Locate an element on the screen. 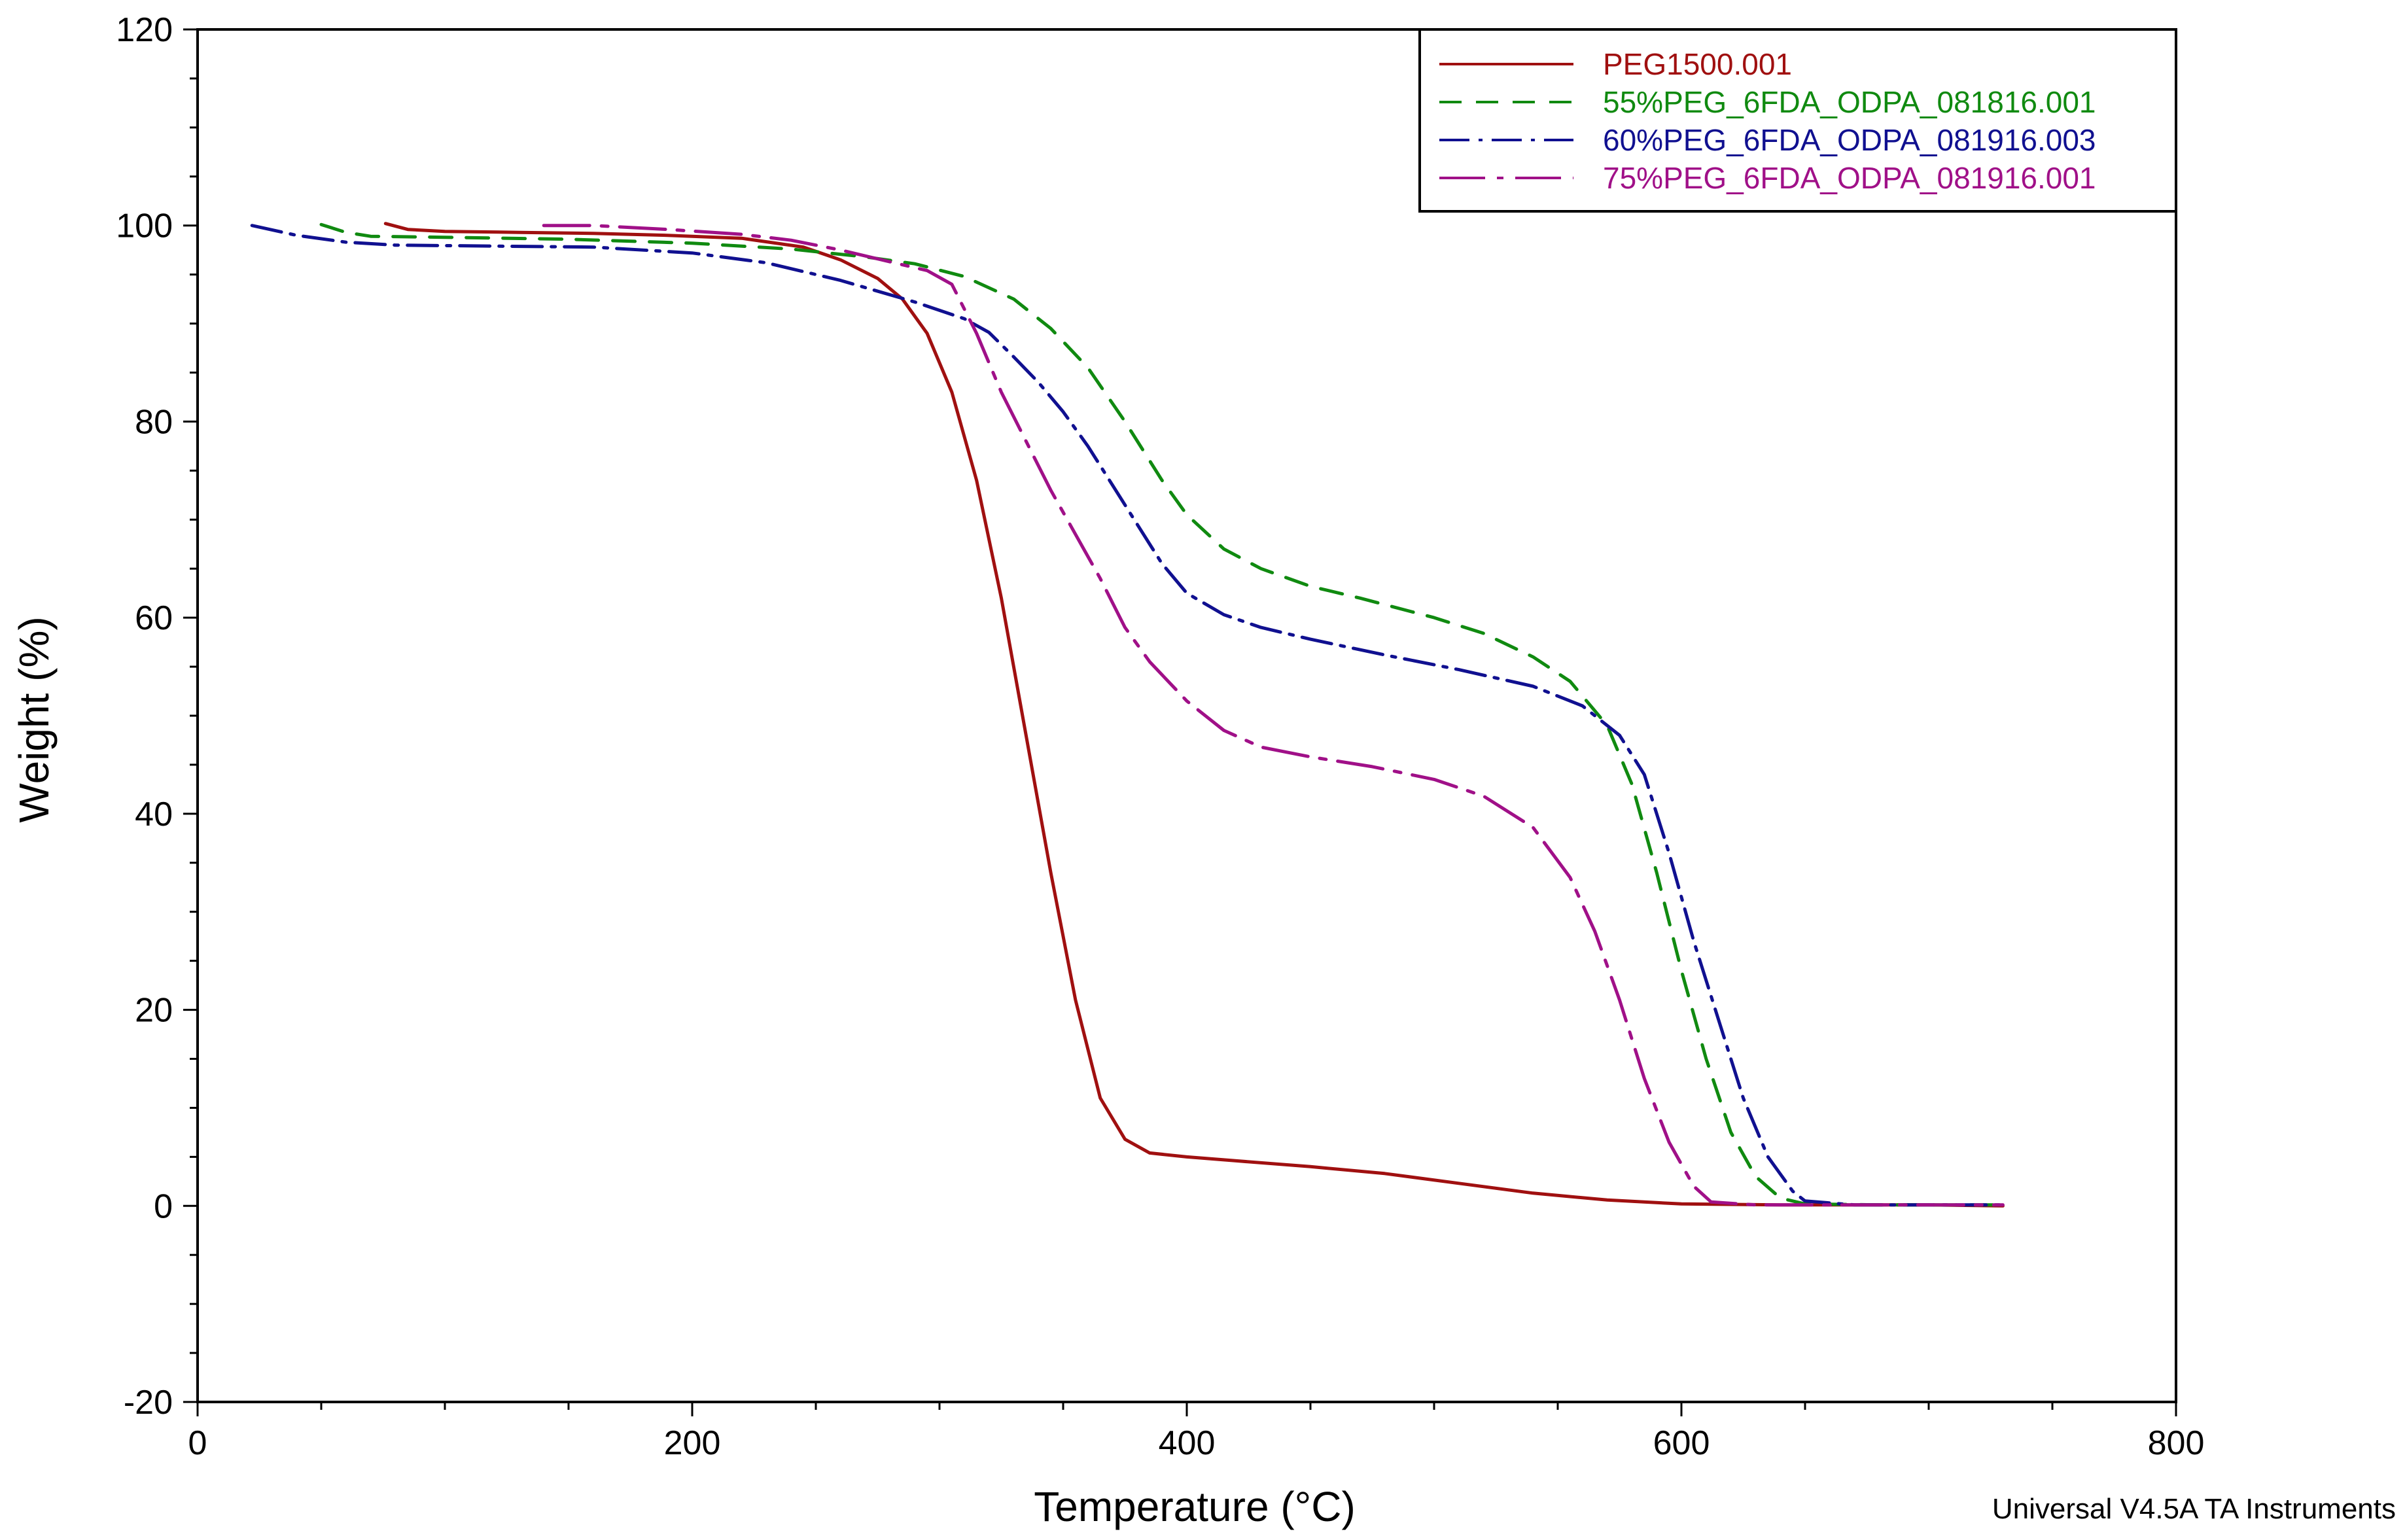  x-tick-label: 600 is located at coordinates (1681, 1443).